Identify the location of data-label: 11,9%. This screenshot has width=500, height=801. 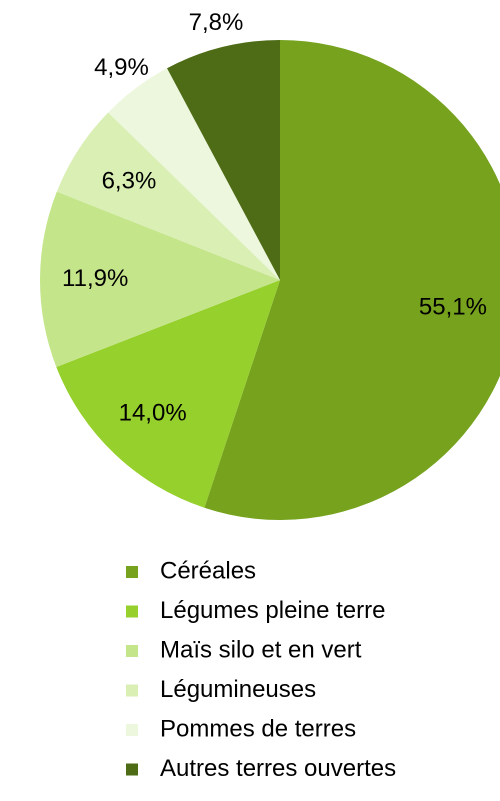
(95, 278).